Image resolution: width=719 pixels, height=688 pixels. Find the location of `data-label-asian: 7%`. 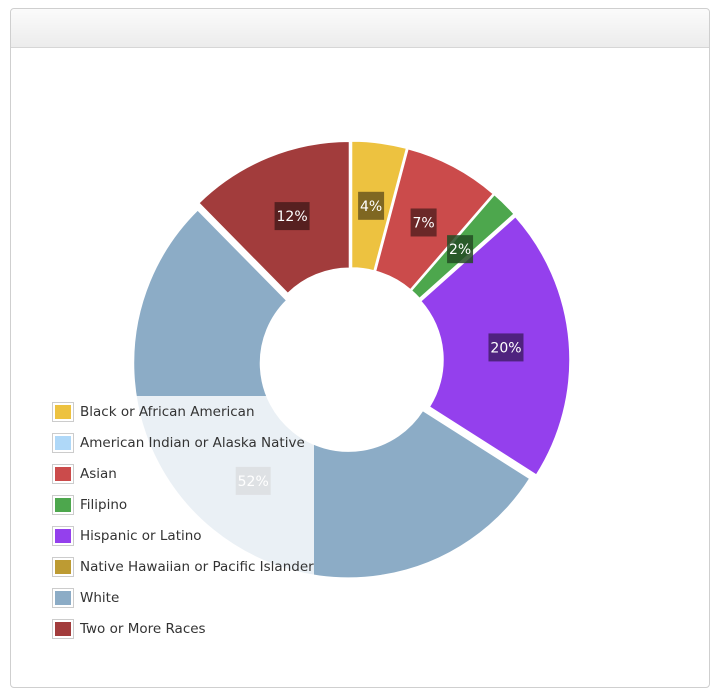

data-label-asian: 7% is located at coordinates (423, 222).